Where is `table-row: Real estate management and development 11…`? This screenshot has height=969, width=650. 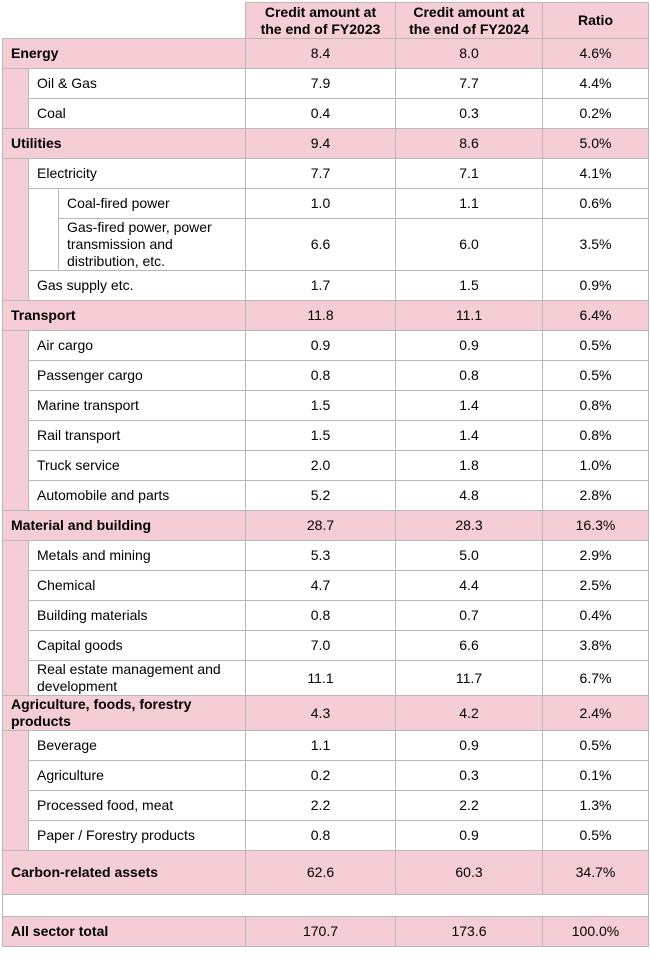
table-row: Real estate management and development 11… is located at coordinates (326, 678).